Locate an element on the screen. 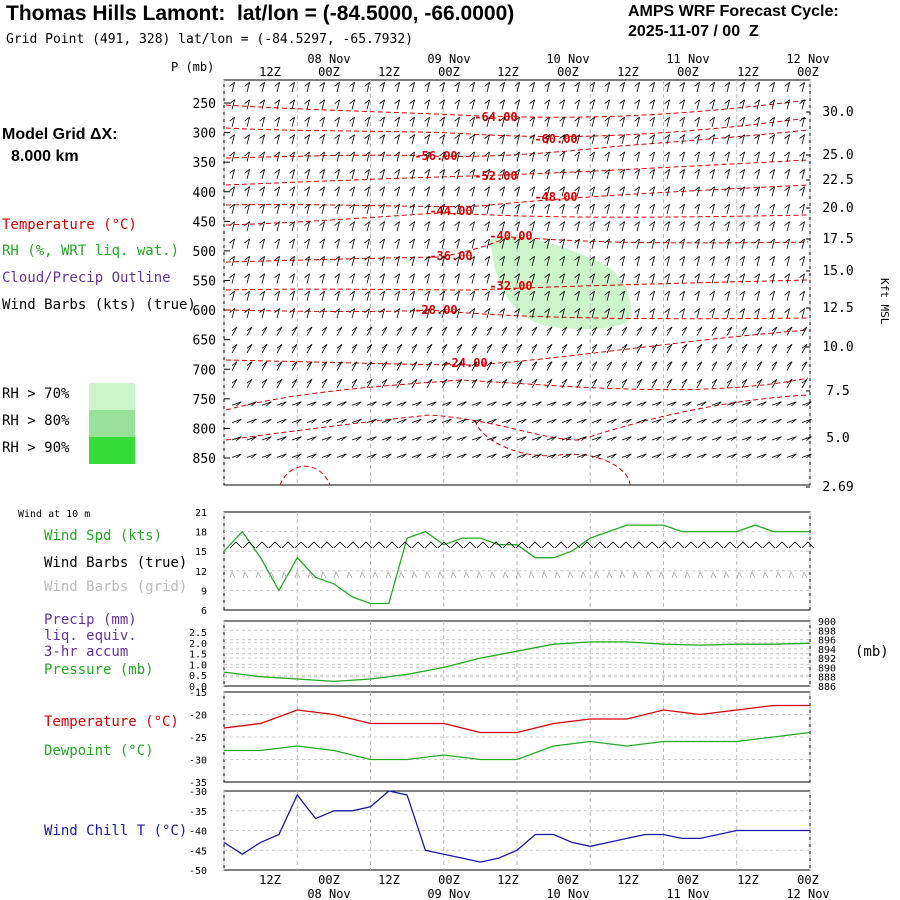  wind-barb-10m-grid is located at coordinates (726, 574).